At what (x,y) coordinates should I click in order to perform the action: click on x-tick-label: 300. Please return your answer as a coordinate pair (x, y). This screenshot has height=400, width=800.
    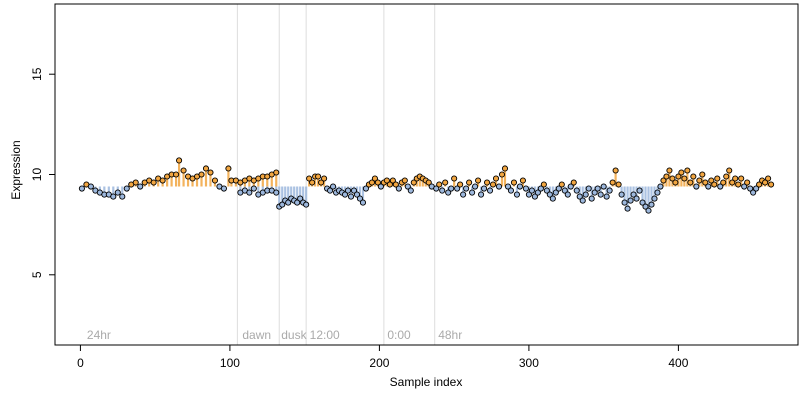
    Looking at the image, I should click on (529, 363).